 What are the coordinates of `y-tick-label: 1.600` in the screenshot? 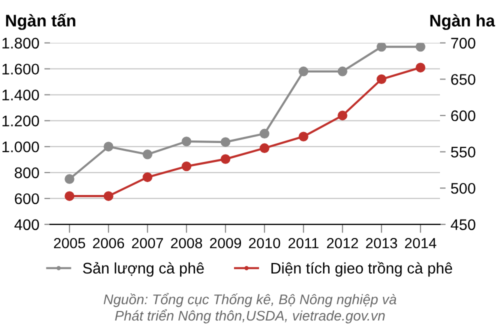 It's located at (20, 69).